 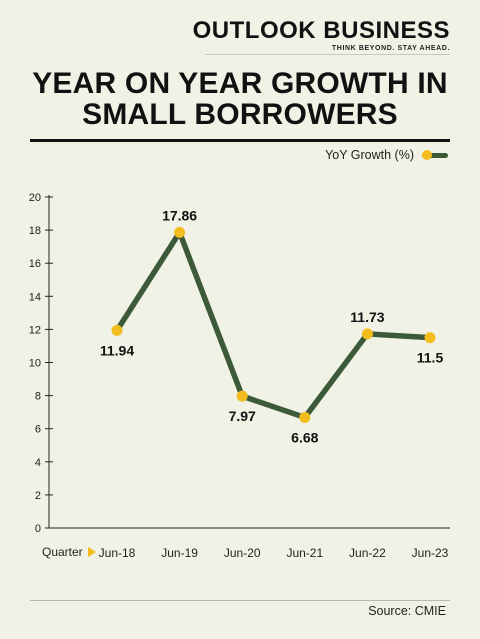 I want to click on data-label: 11.94, so click(x=117, y=350).